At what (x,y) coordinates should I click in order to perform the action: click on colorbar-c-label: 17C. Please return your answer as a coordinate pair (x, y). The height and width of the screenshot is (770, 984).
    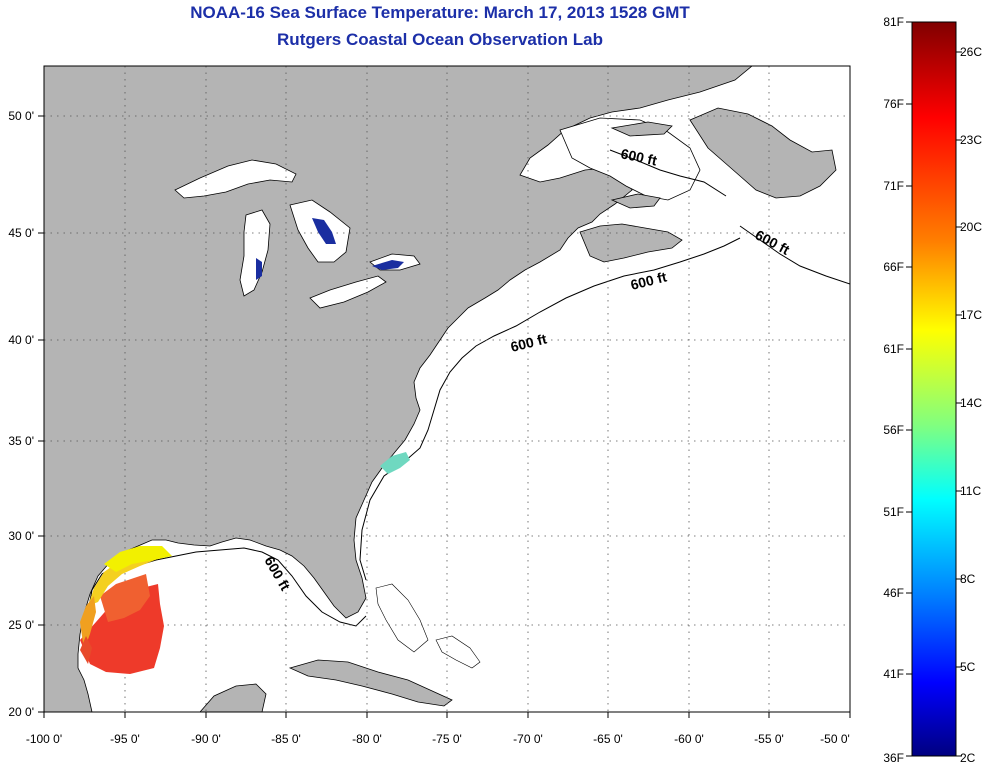
    Looking at the image, I should click on (971, 315).